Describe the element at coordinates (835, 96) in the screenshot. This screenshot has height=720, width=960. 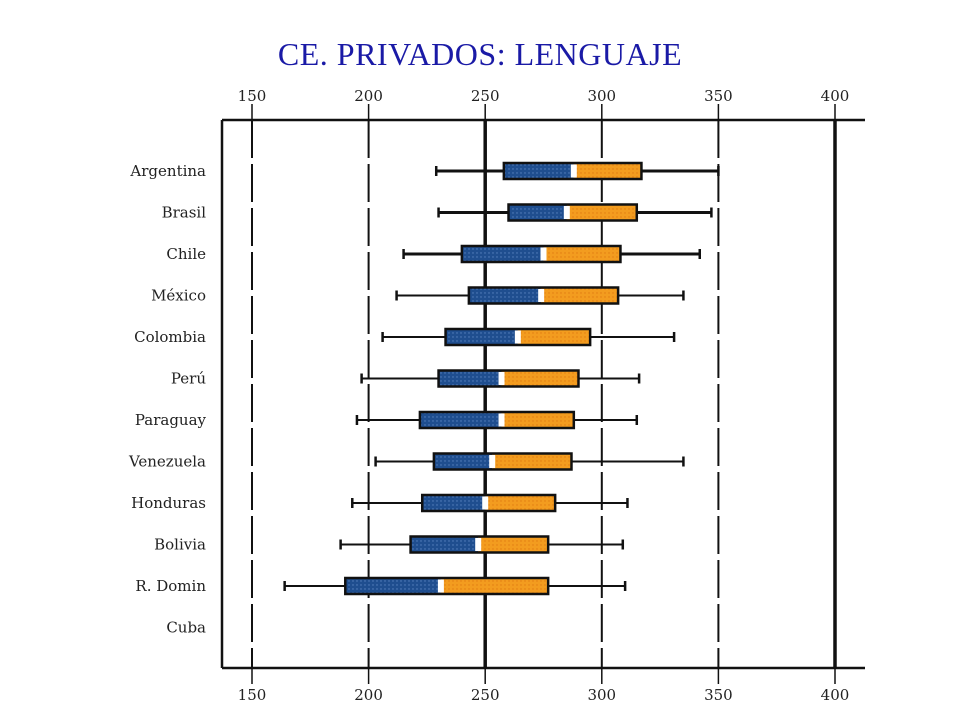
I see `top-tick-label: 400` at that location.